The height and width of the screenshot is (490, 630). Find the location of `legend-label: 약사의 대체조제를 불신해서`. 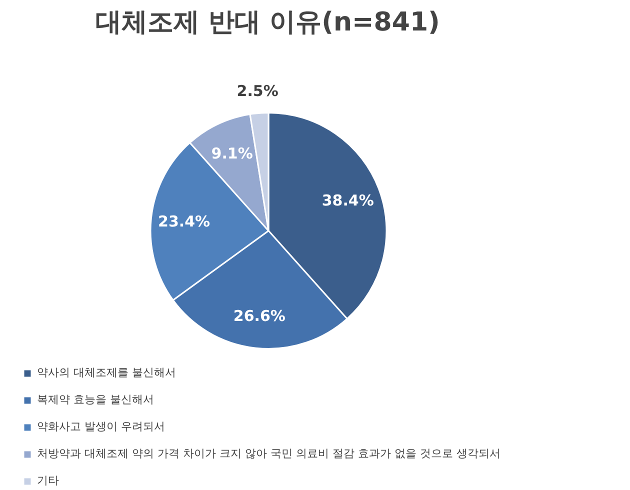

legend-label: 약사의 대체조제를 불신해서 is located at coordinates (106, 372).